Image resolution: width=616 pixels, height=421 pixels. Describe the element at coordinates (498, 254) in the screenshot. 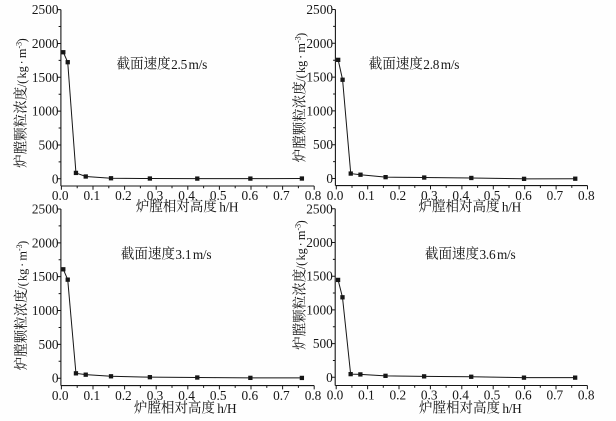

I see `svg-text: 3.6 m/s` at that location.